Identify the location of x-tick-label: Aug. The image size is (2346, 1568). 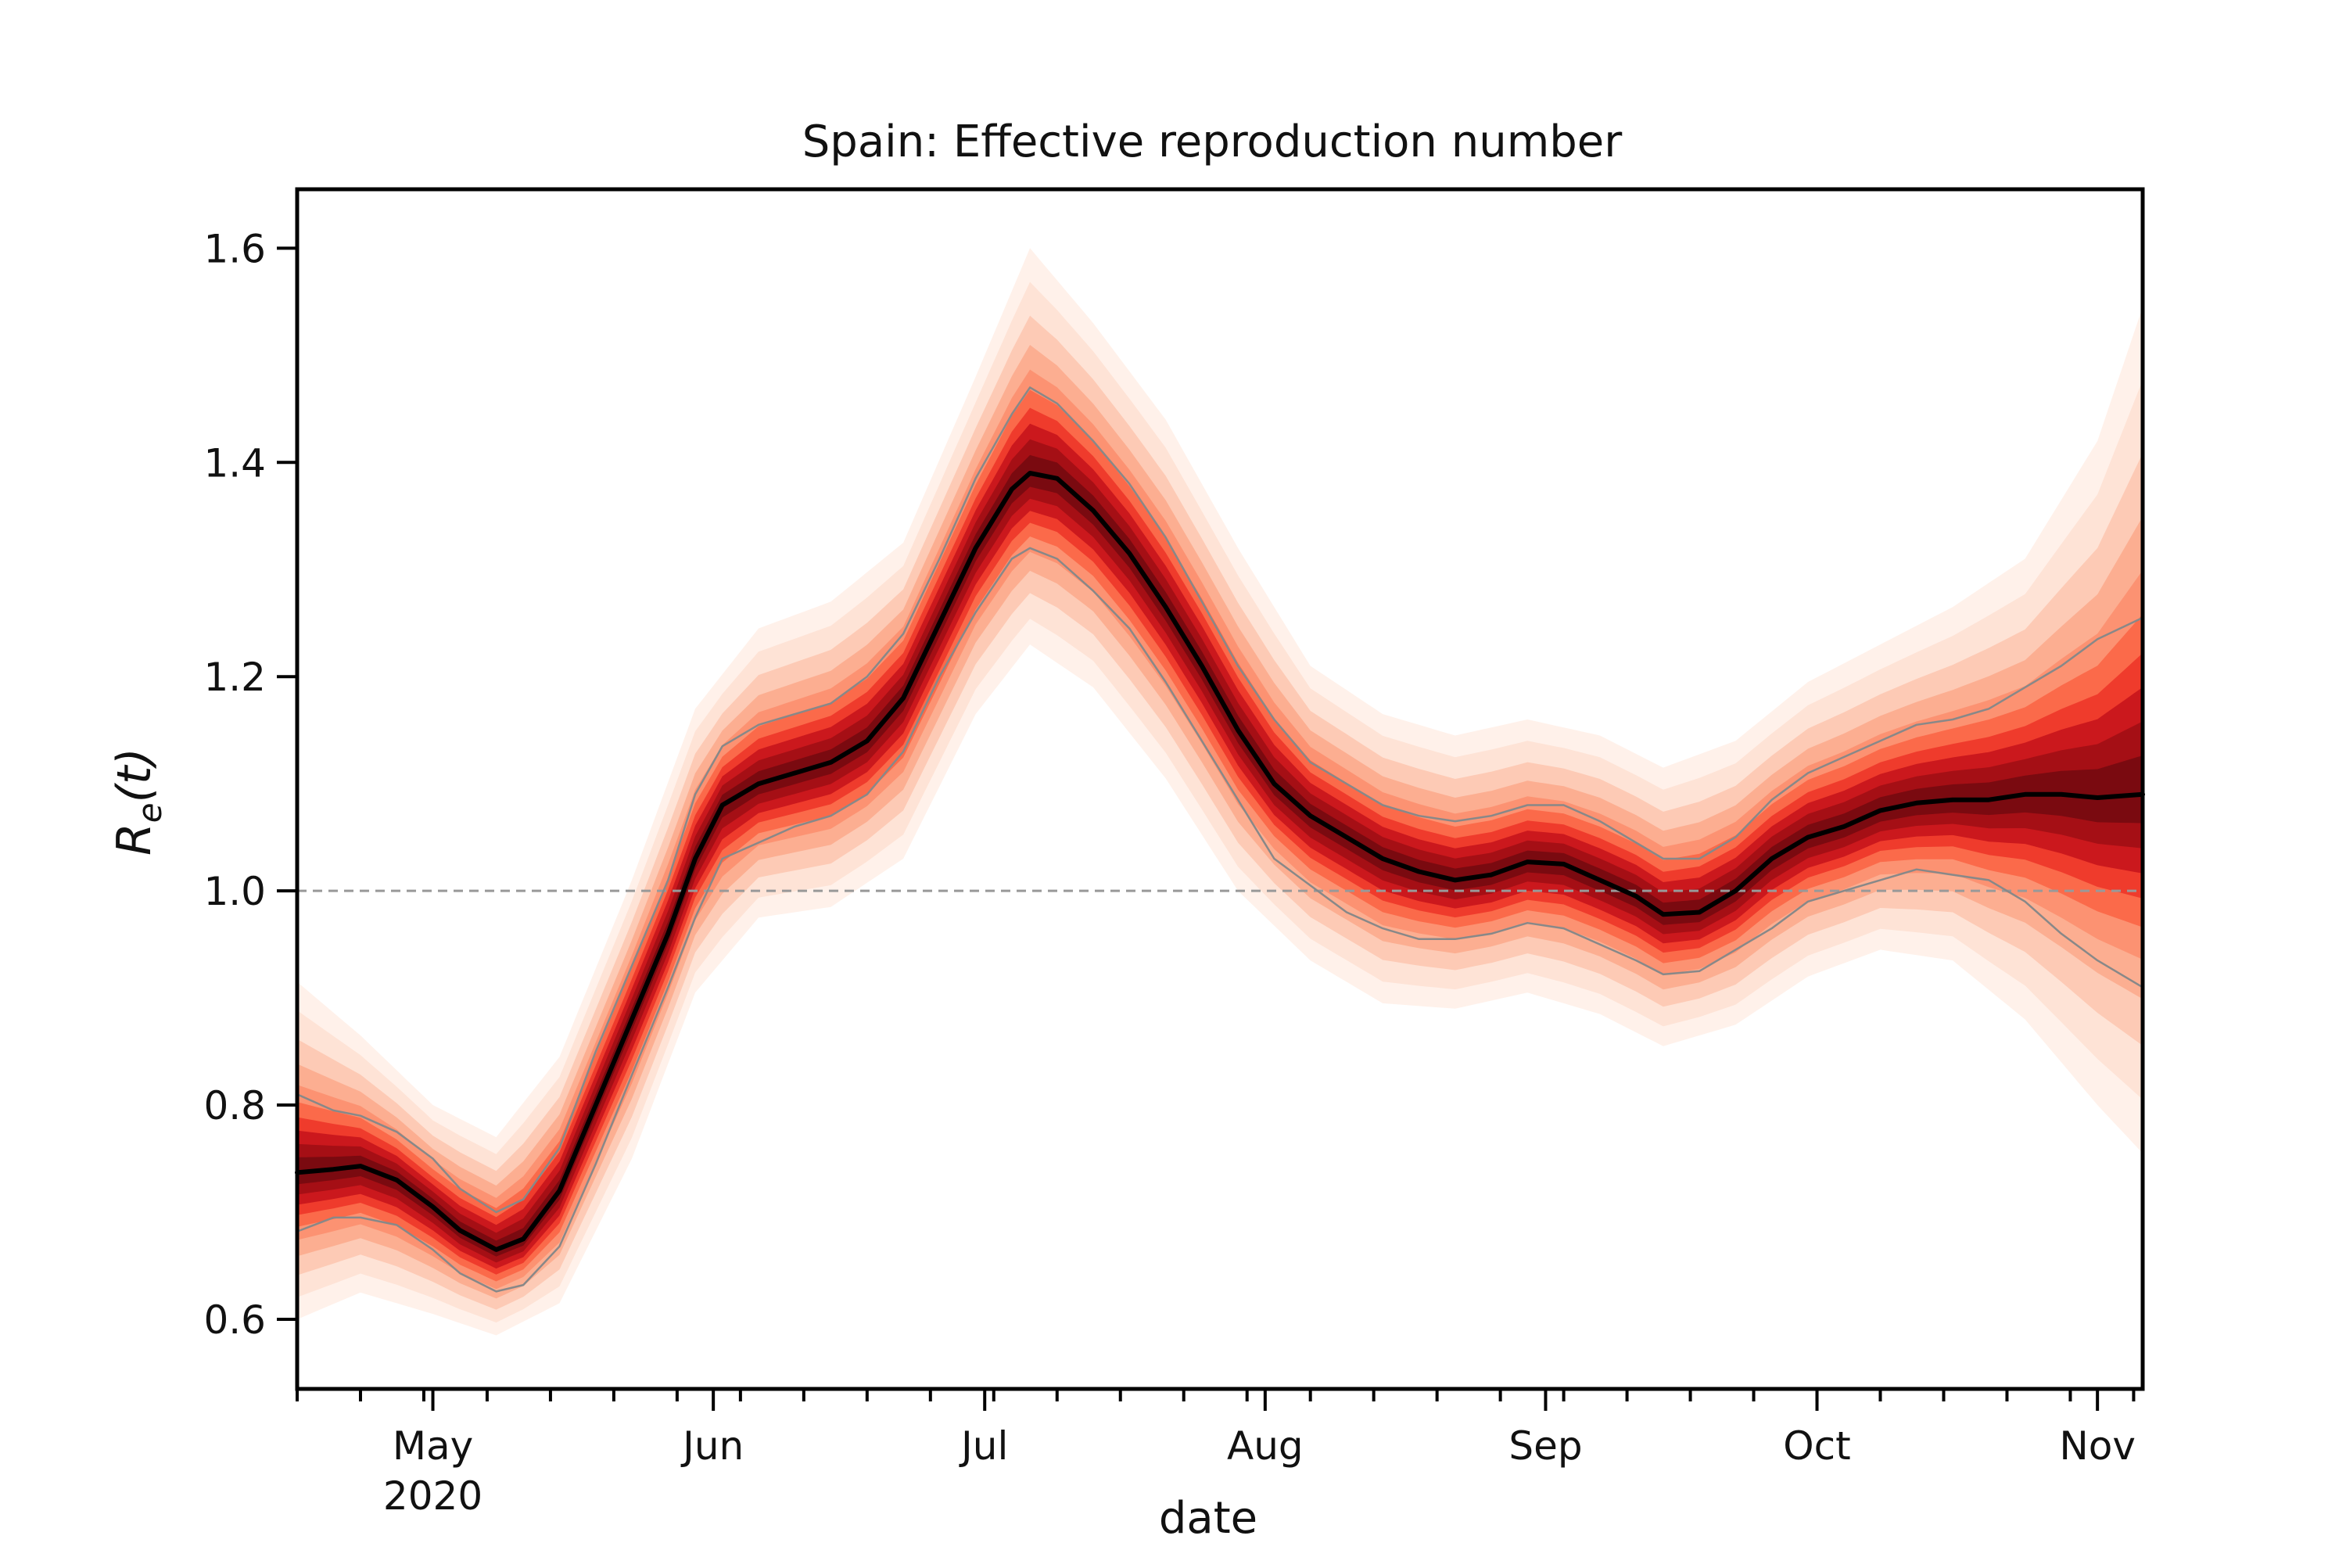
(1265, 1446).